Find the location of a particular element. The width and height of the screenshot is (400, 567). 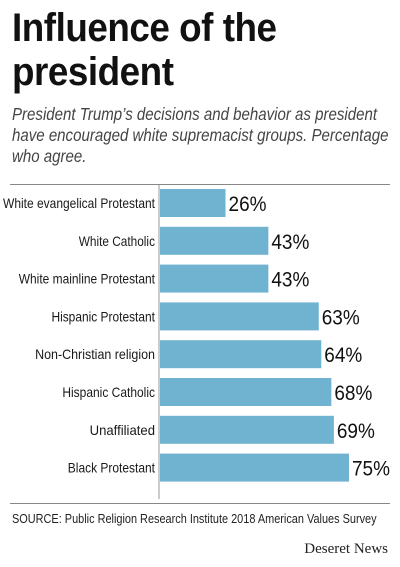

data-label: 69% is located at coordinates (356, 431).